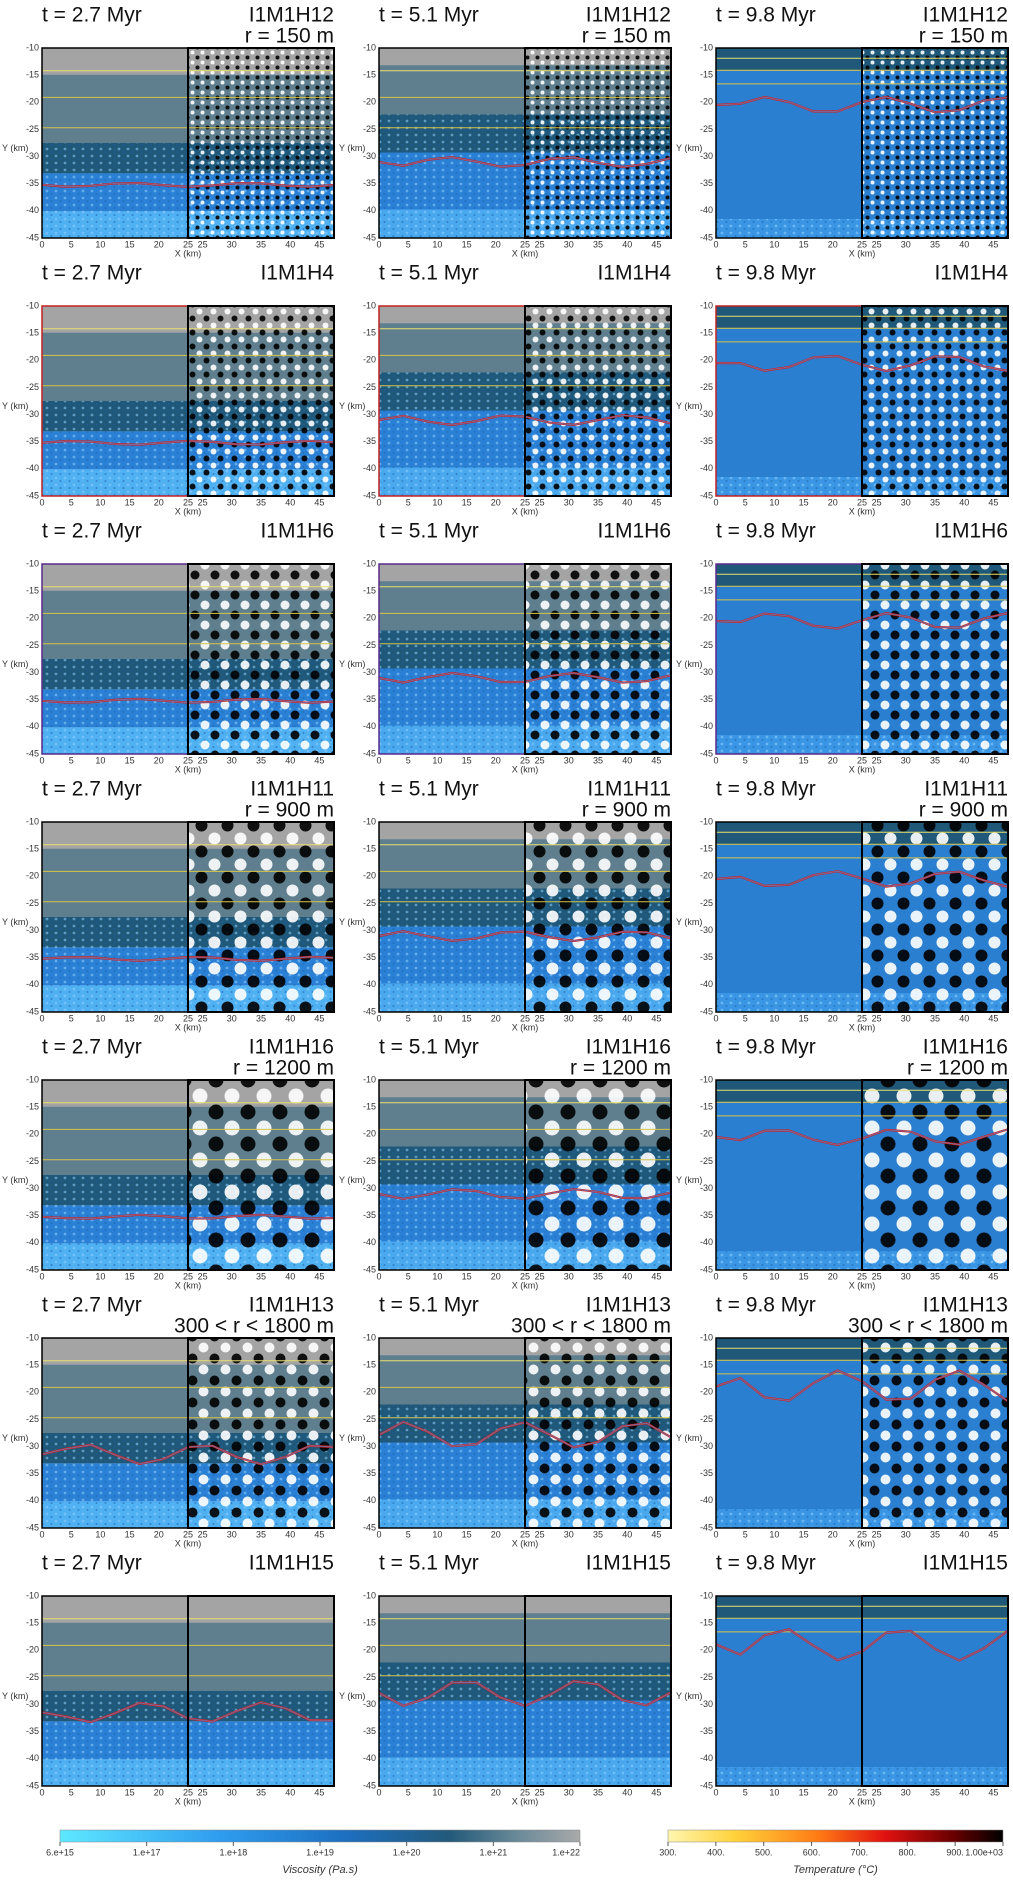 This screenshot has width=1013, height=1892. Describe the element at coordinates (634, 273) in the screenshot. I see `model-label: I1M1H4` at that location.